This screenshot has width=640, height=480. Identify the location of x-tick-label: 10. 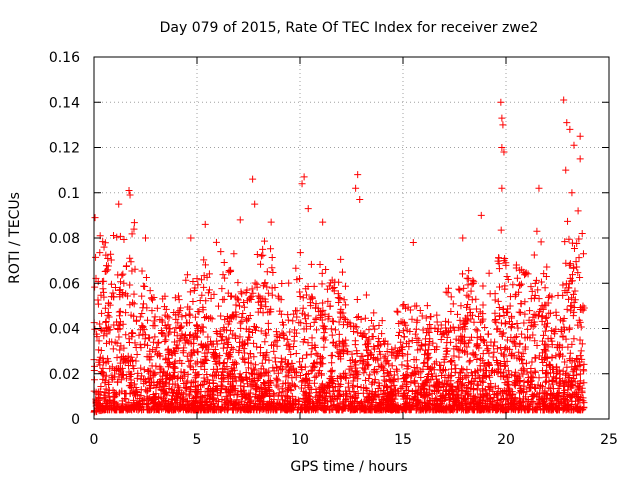
(300, 440).